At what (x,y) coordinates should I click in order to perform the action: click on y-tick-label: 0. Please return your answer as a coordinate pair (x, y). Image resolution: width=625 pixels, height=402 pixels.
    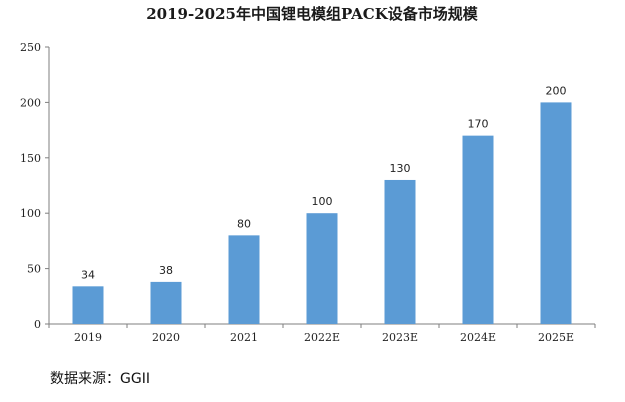
    Looking at the image, I should click on (37, 324).